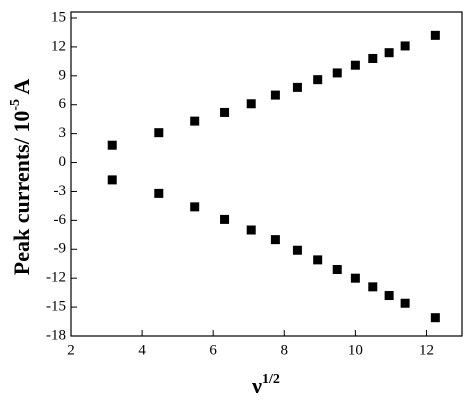 The height and width of the screenshot is (409, 474). I want to click on y-tick-label: 12, so click(58, 46).